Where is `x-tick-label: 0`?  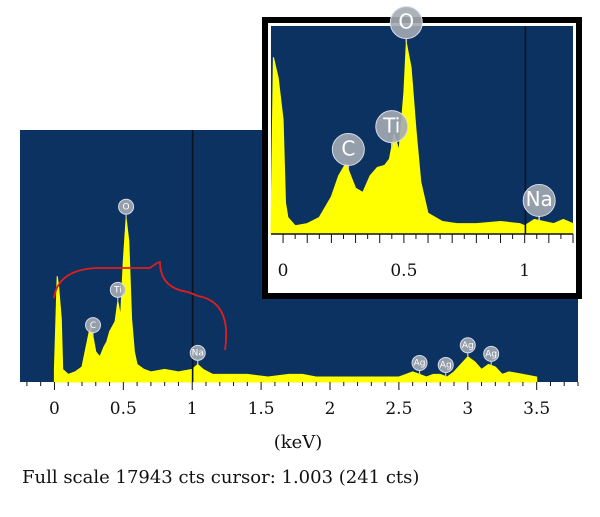 x-tick-label: 0 is located at coordinates (54, 409).